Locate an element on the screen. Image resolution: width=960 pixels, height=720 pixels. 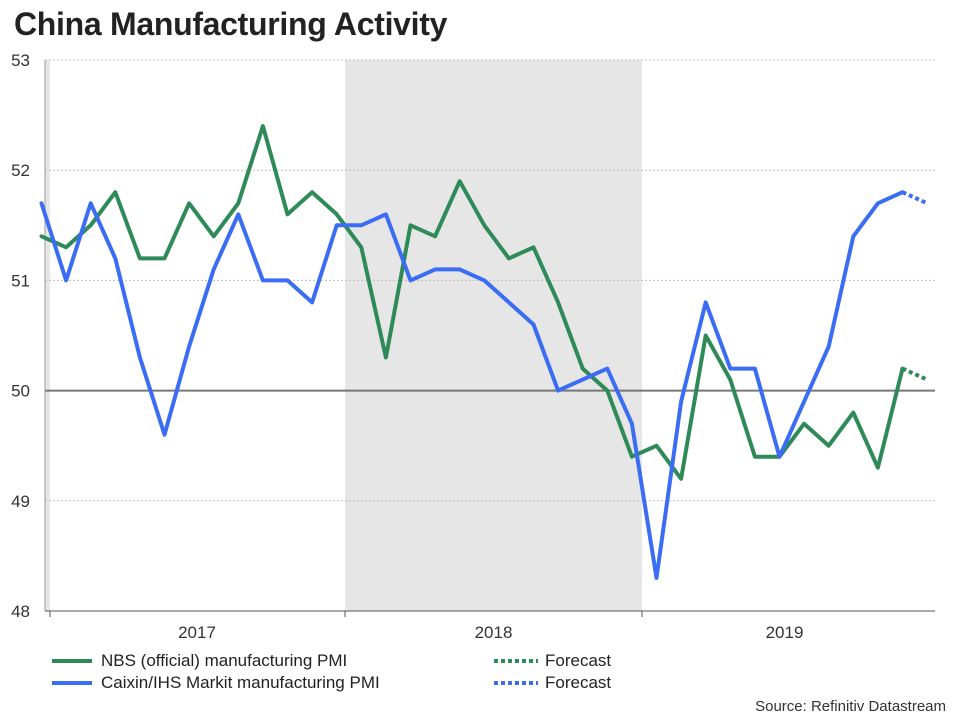
y-tick-label: 48 is located at coordinates (20, 611).